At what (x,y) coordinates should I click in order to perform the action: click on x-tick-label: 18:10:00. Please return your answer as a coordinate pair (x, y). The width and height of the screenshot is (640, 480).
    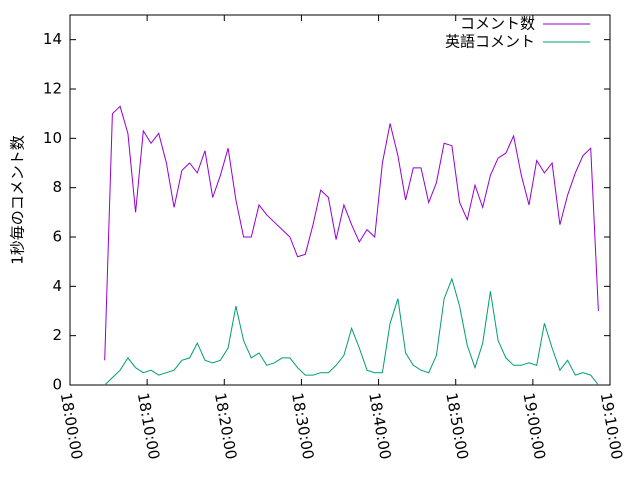
    Looking at the image, I should click on (148, 425).